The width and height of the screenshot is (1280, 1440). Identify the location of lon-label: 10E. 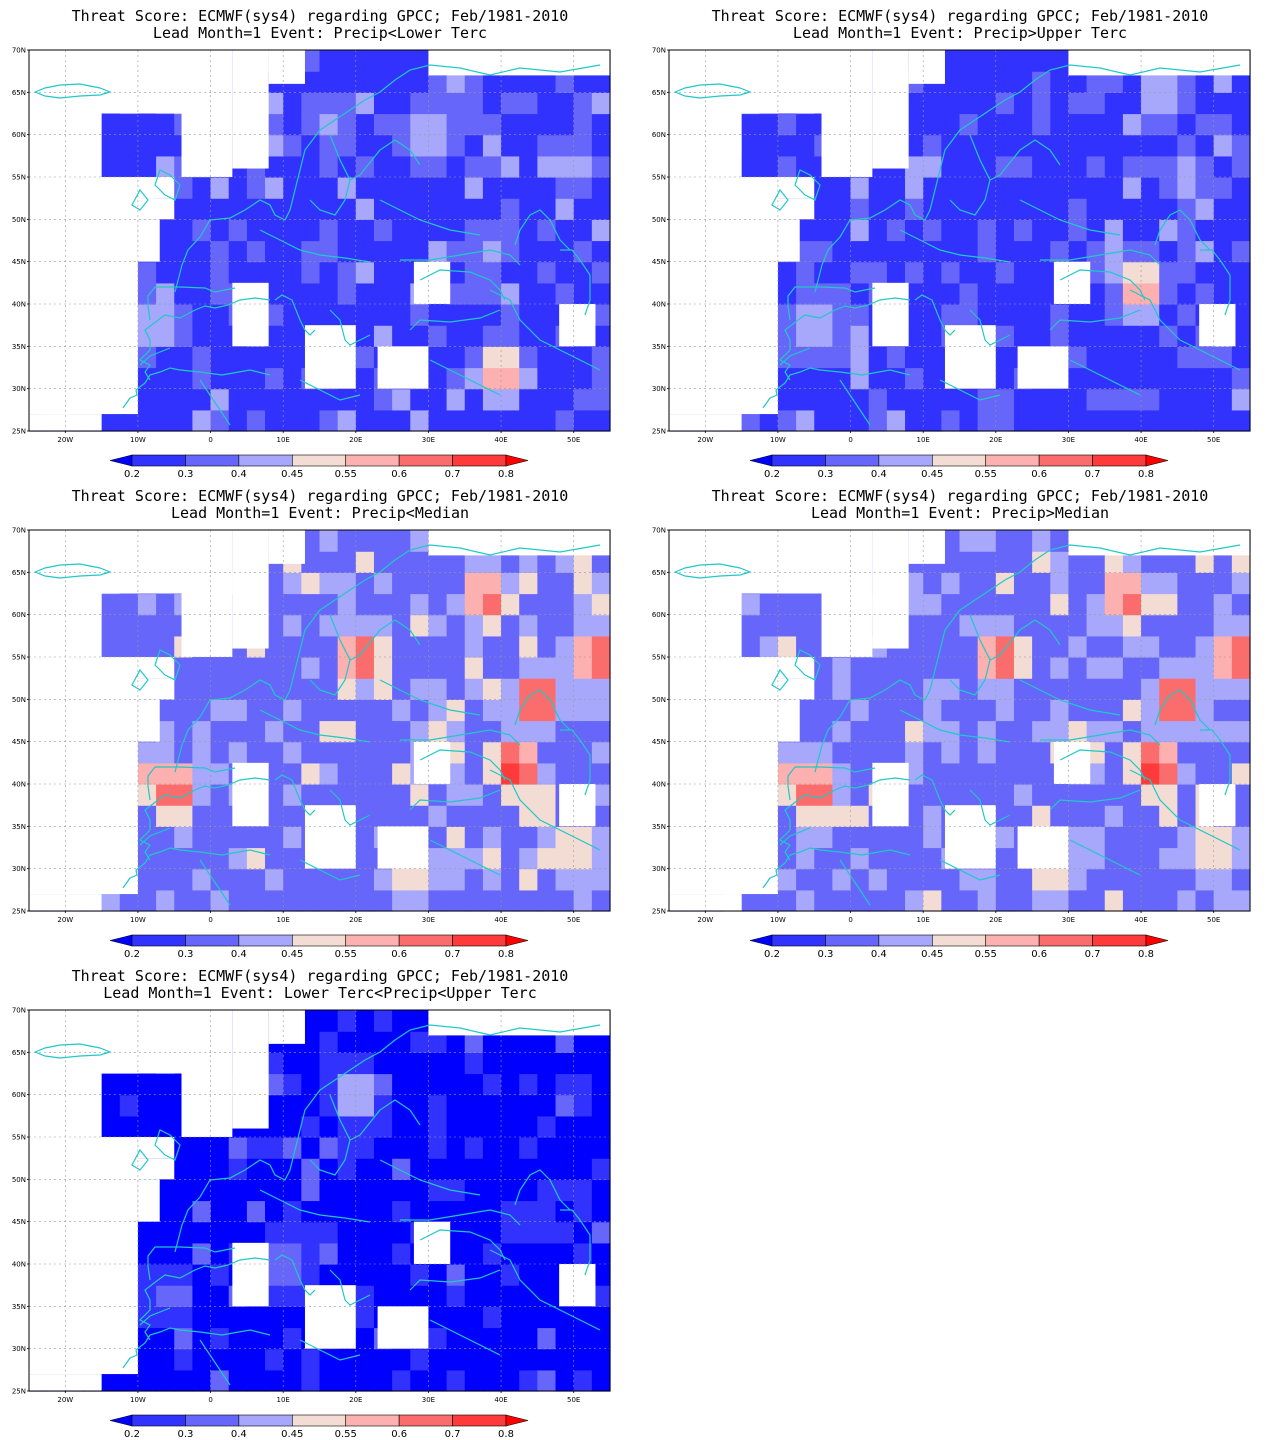
(283, 440).